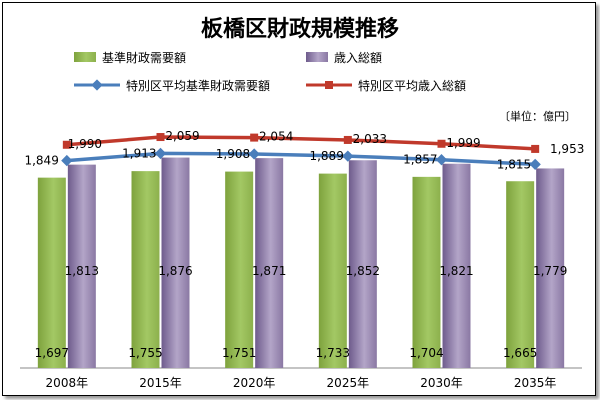 This screenshot has width=600, height=400. What do you see at coordinates (67, 383) in the screenshot?
I see `x-tick-label-0: 2008年` at bounding box center [67, 383].